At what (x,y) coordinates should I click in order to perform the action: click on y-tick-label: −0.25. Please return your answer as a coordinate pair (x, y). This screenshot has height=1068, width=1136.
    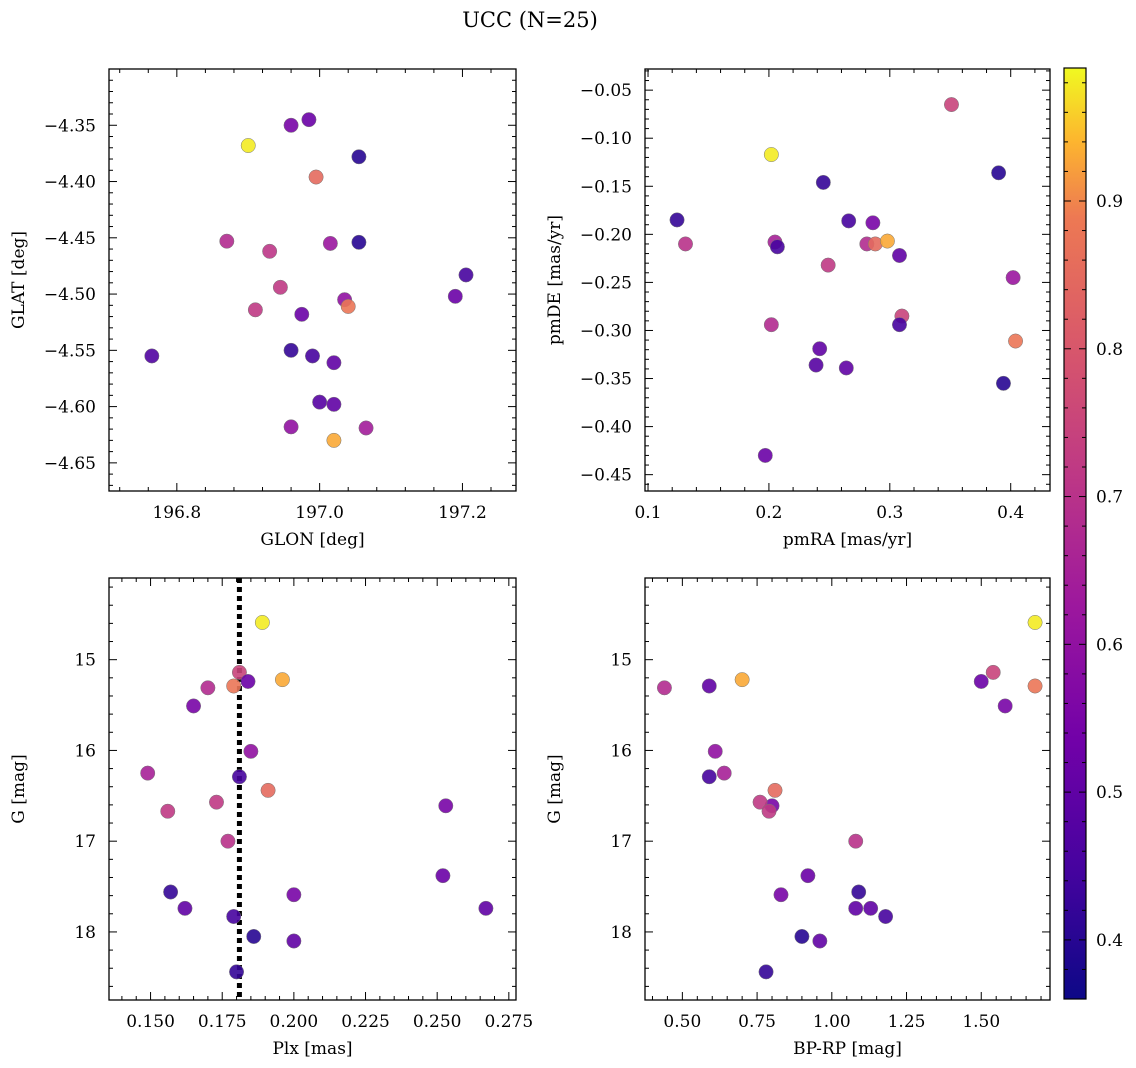
    Looking at the image, I should click on (606, 283).